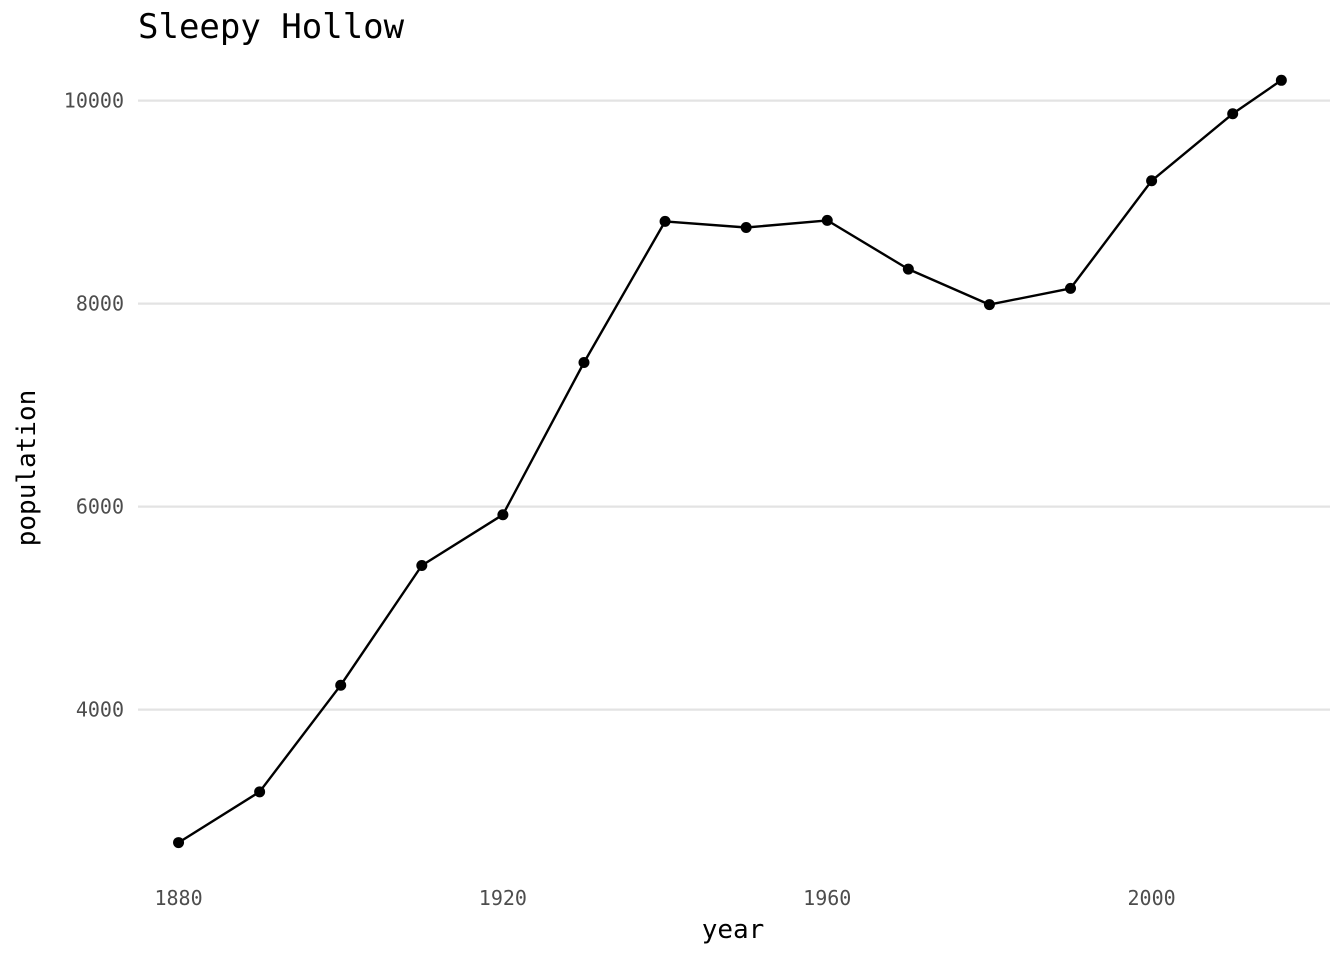 The height and width of the screenshot is (960, 1344). What do you see at coordinates (908, 269) in the screenshot?
I see `data-point-1970` at bounding box center [908, 269].